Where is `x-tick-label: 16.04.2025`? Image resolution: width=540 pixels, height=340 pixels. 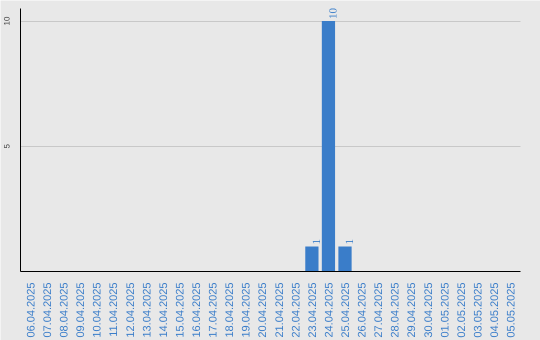 x-tick-label: 16.04.2025 is located at coordinates (196, 310).